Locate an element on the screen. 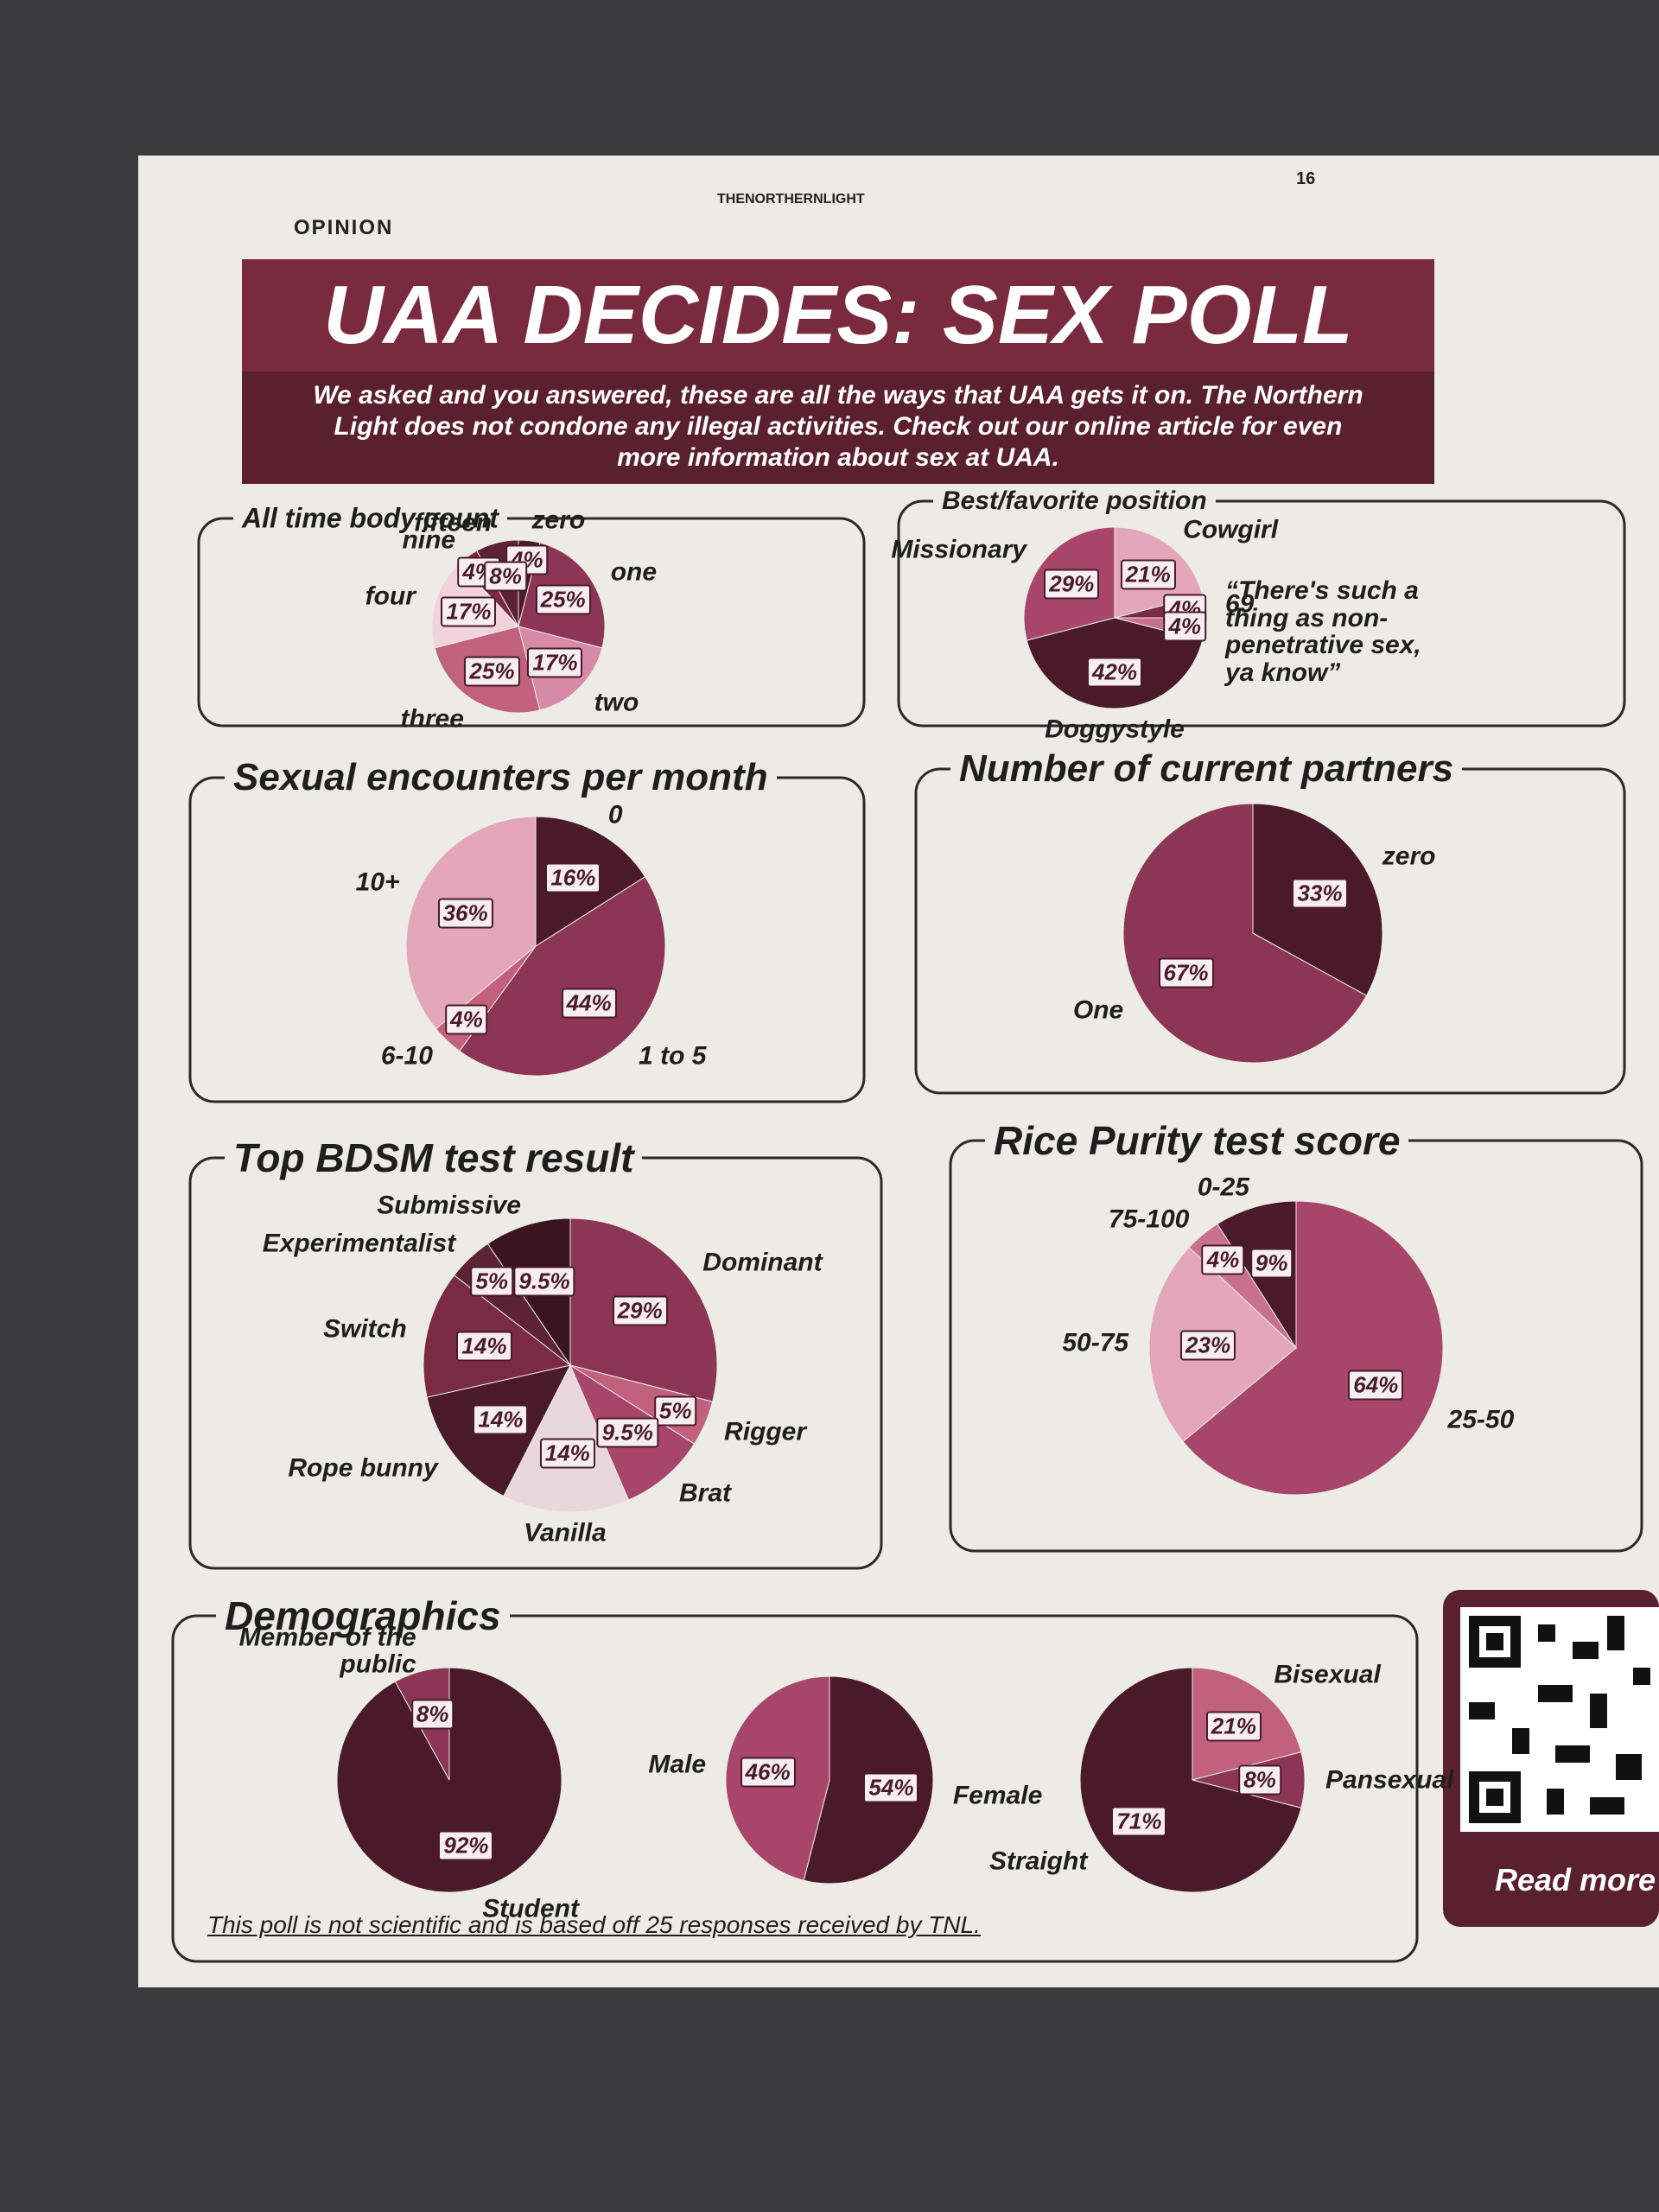 The height and width of the screenshot is (2212, 1659). value-label: 9% is located at coordinates (1271, 1263).